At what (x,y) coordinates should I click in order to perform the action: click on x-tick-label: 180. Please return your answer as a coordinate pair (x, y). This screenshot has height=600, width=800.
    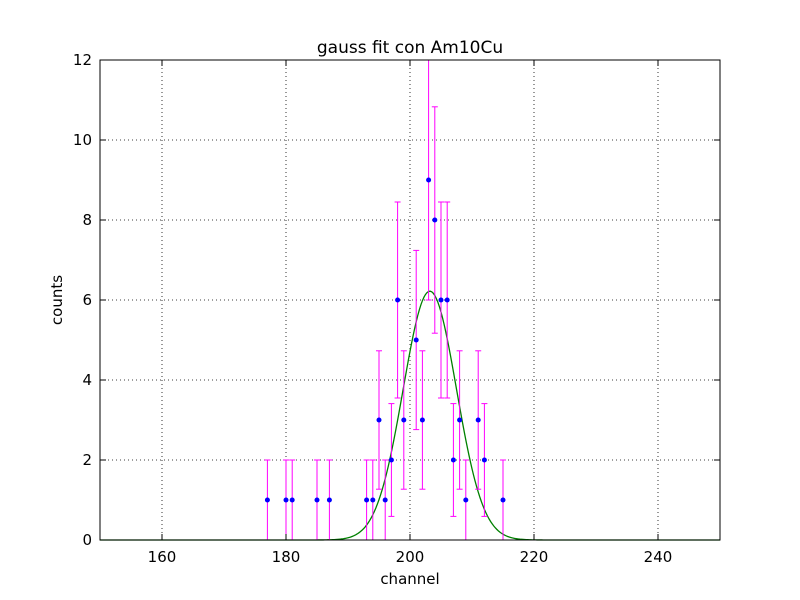
    Looking at the image, I should click on (286, 557).